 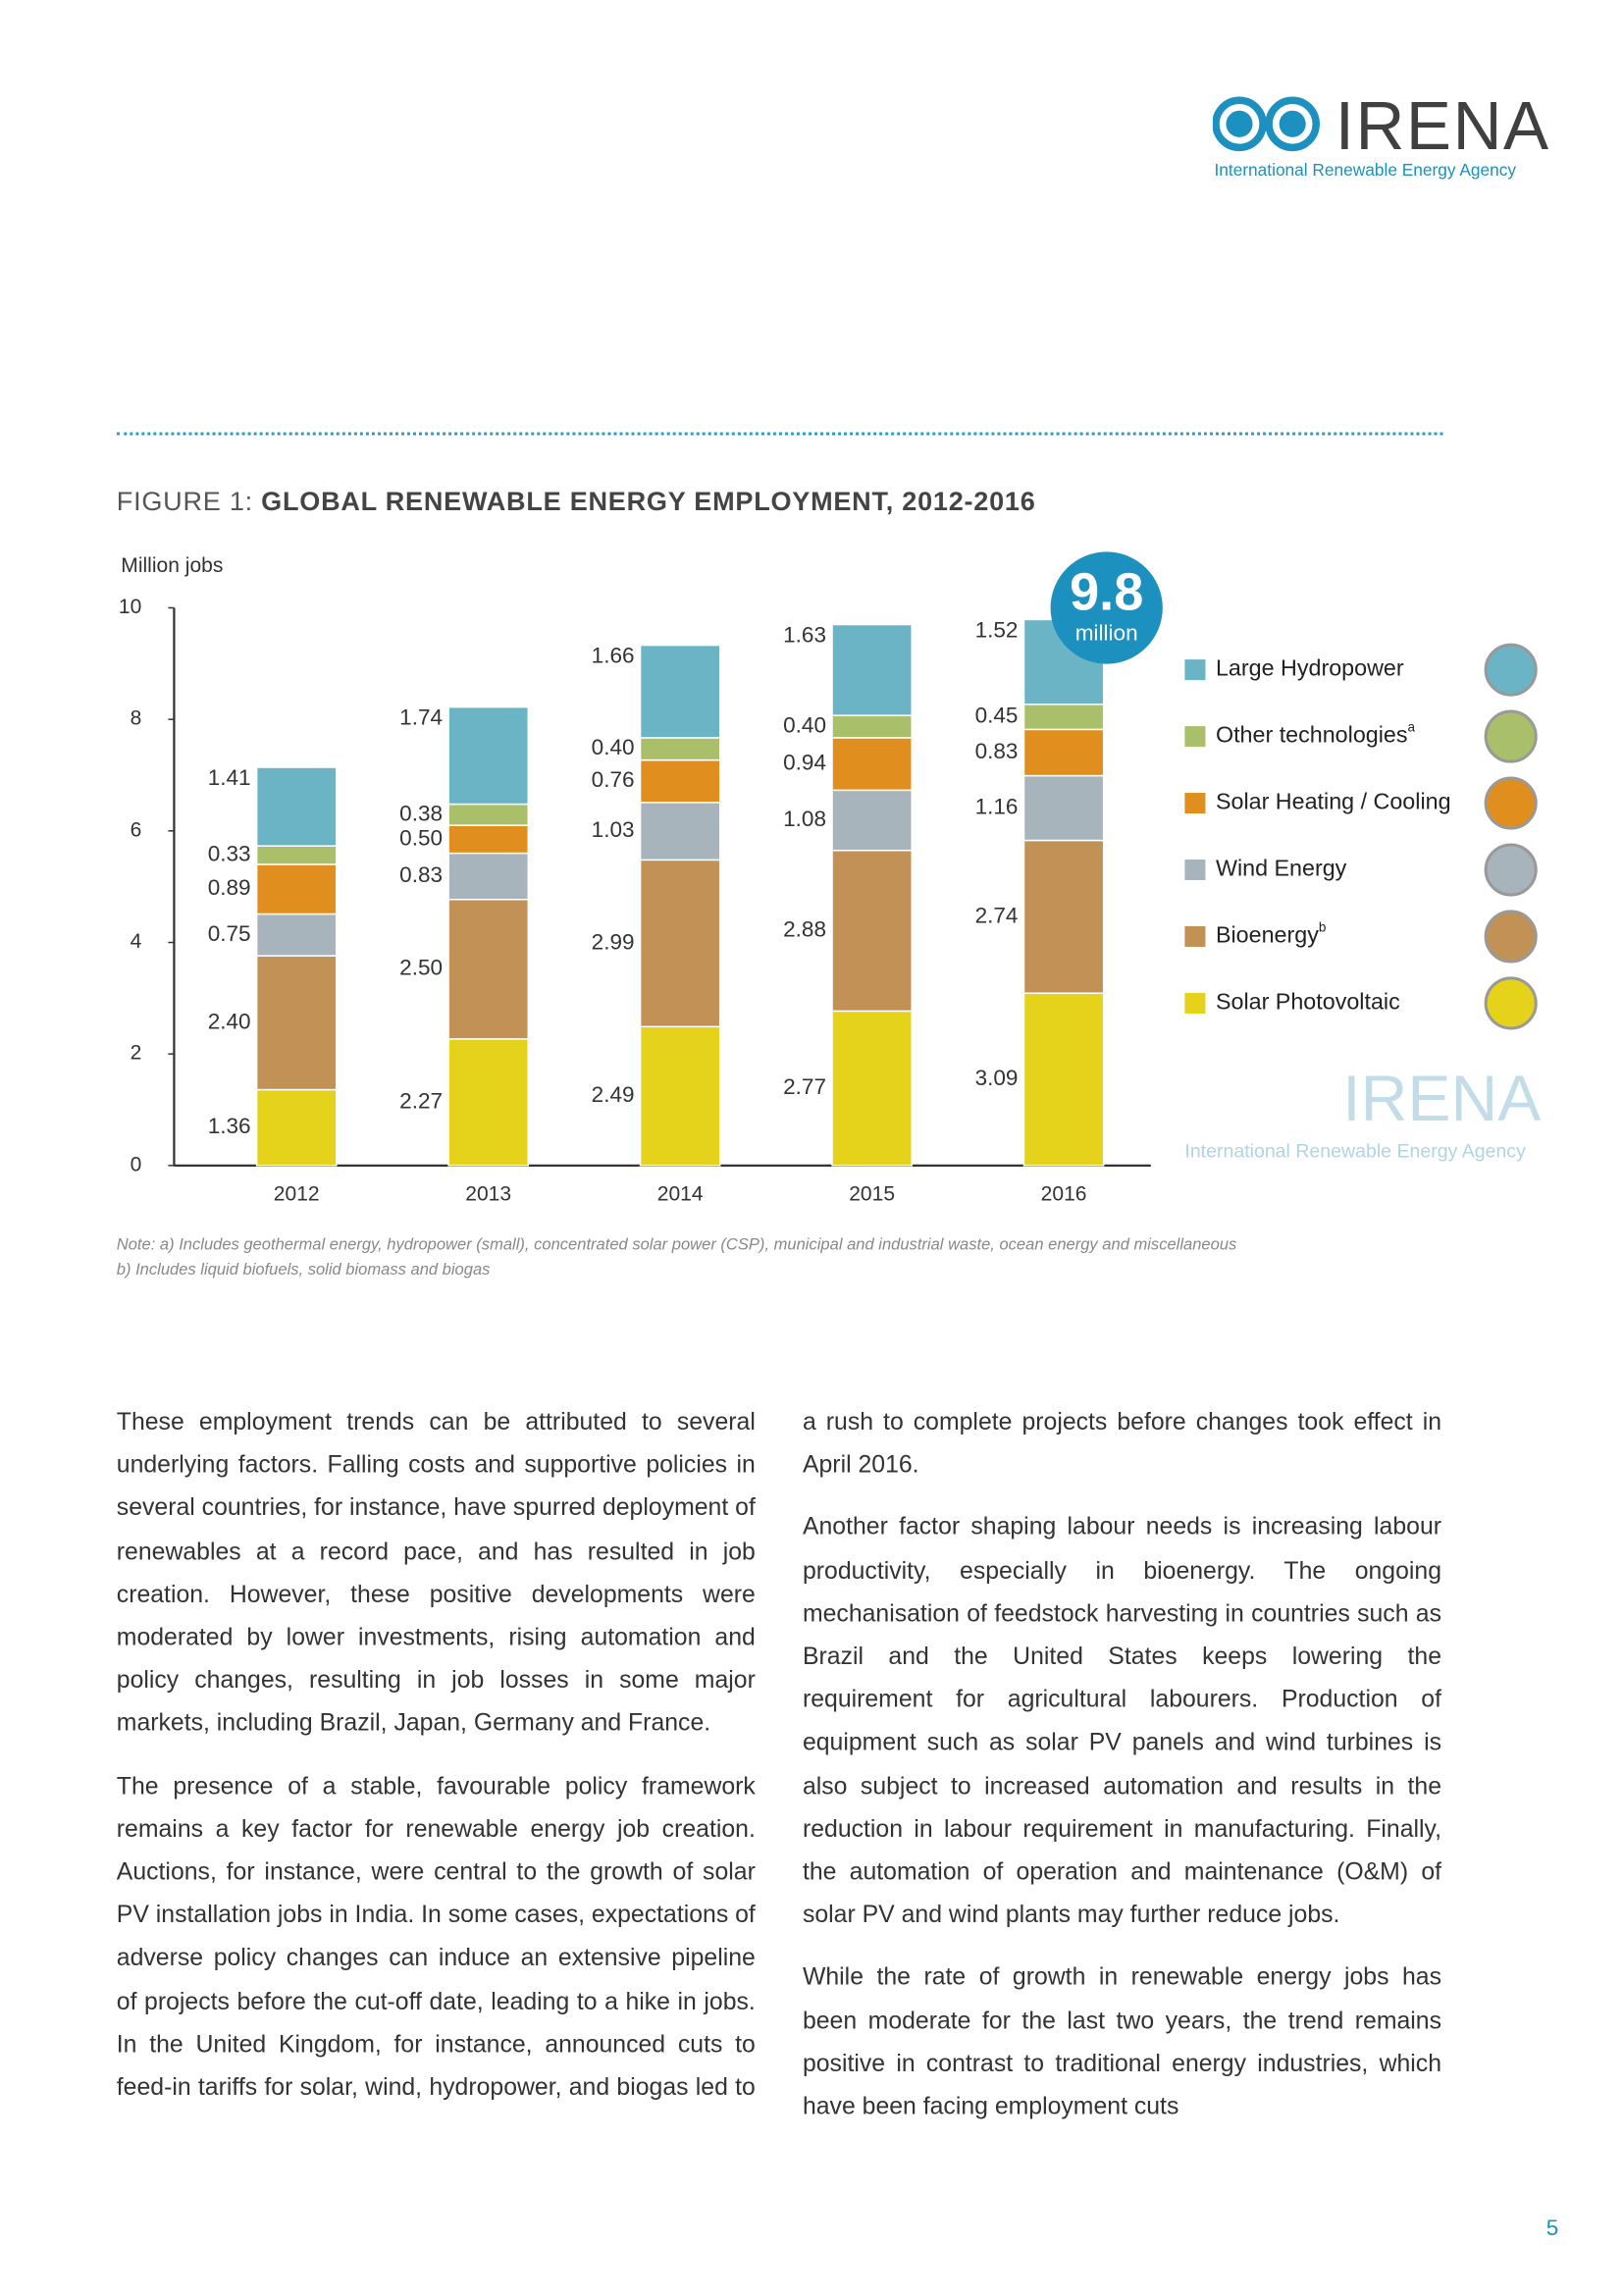 I want to click on x-tick-label: 2016, so click(x=1064, y=1193).